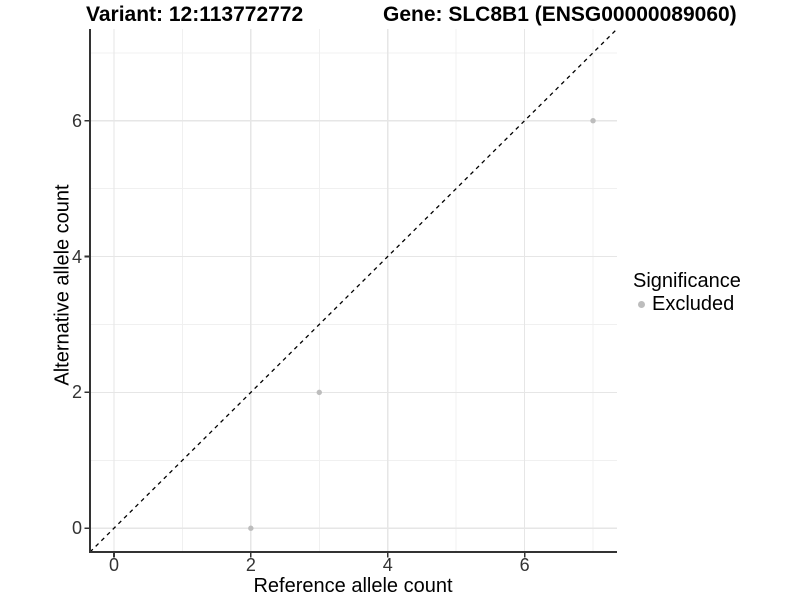 This screenshot has height=600, width=800. What do you see at coordinates (641, 304) in the screenshot?
I see `legend-key-dot-icon` at bounding box center [641, 304].